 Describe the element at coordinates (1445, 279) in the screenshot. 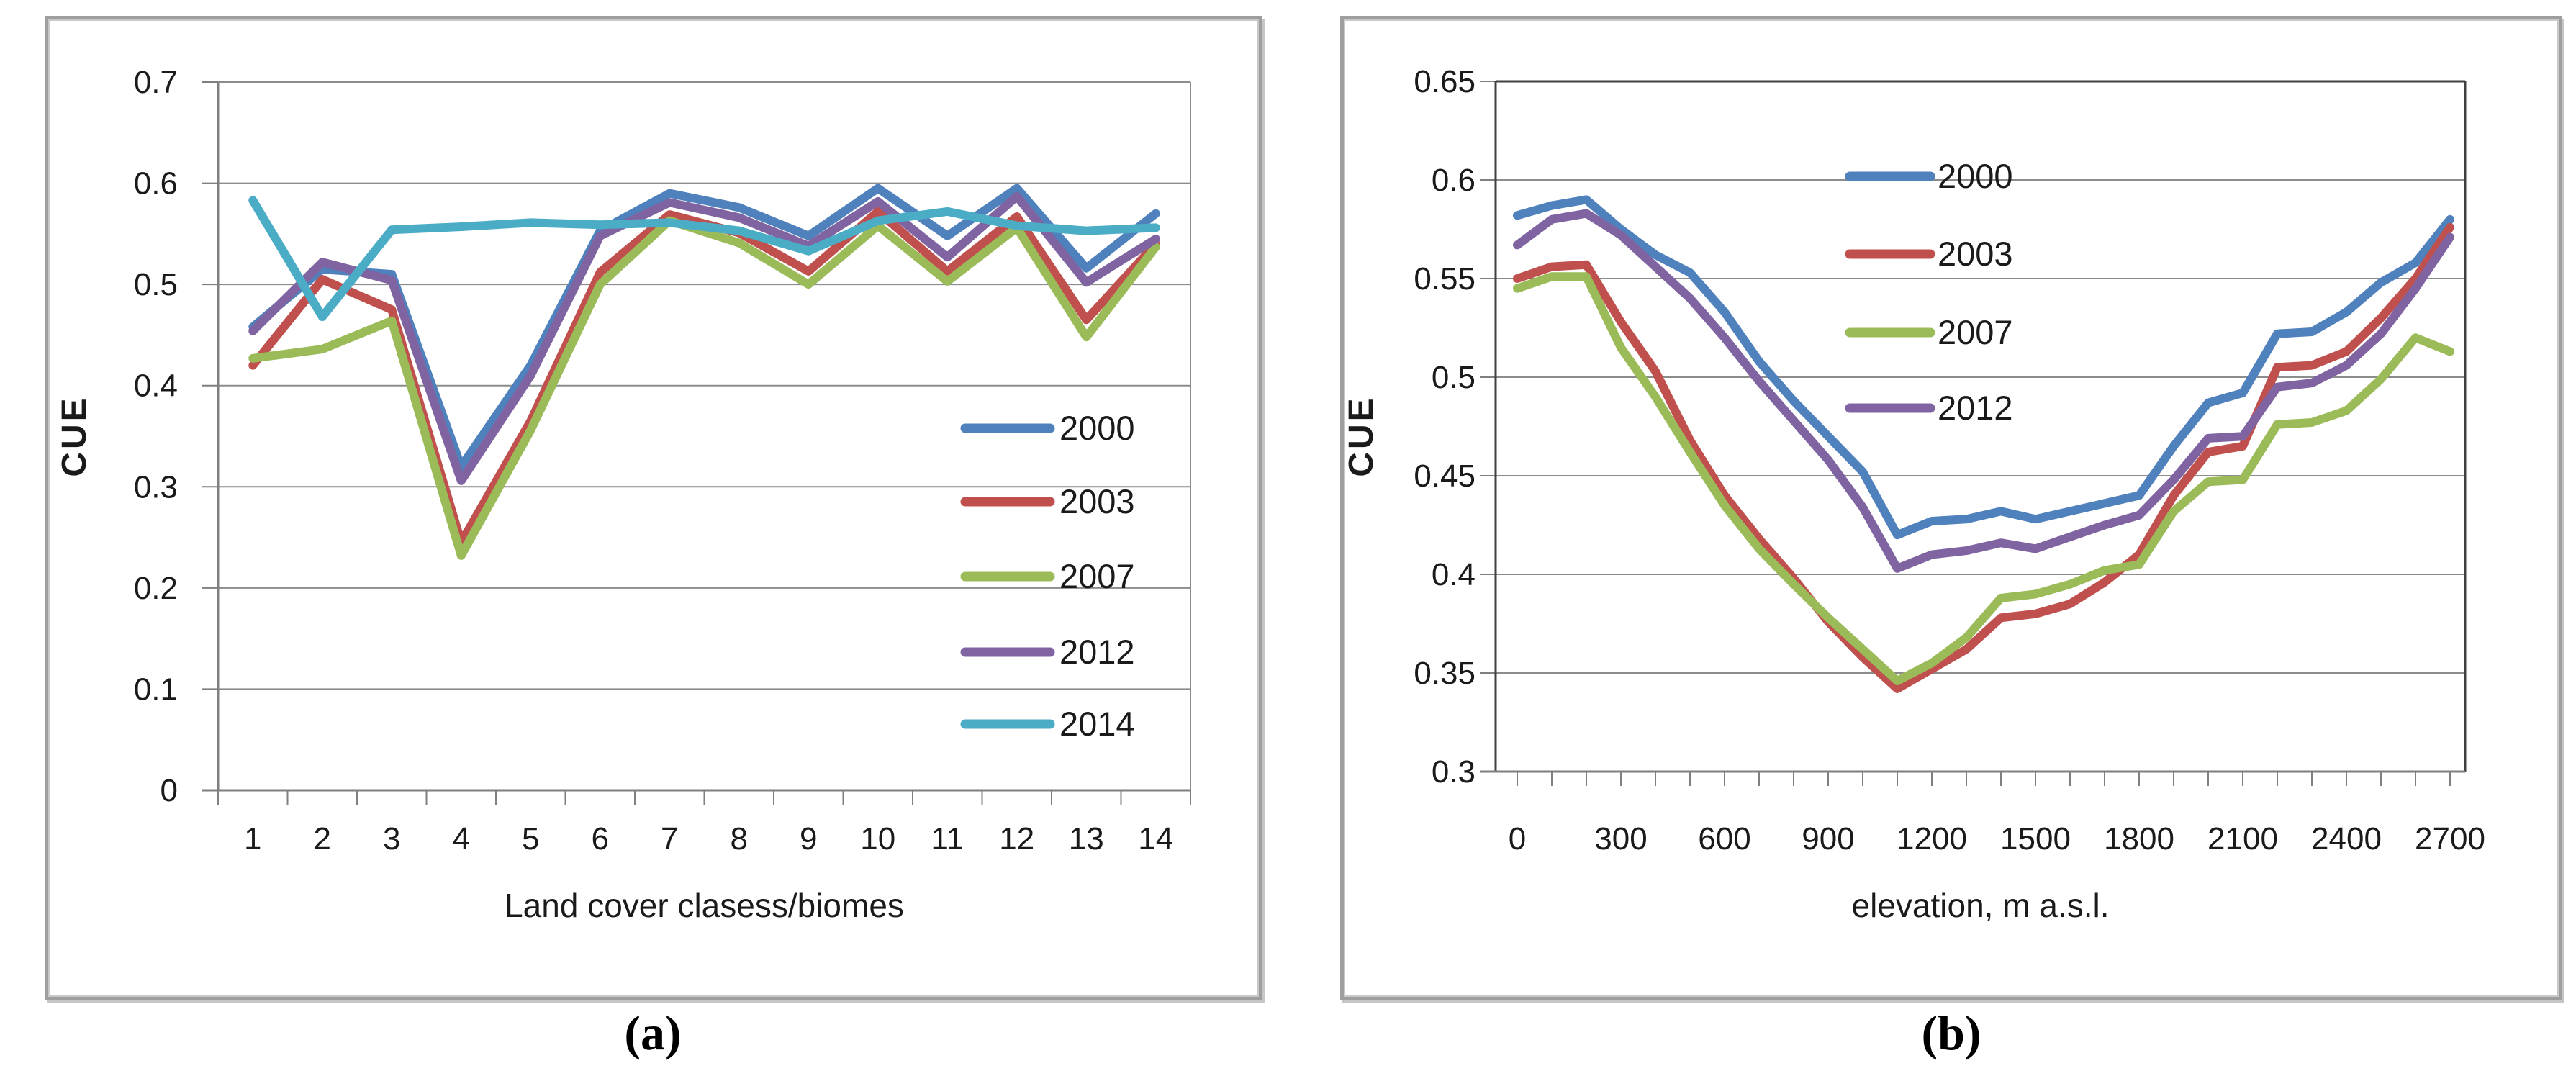

I see `y-tick-label: 0.55` at that location.